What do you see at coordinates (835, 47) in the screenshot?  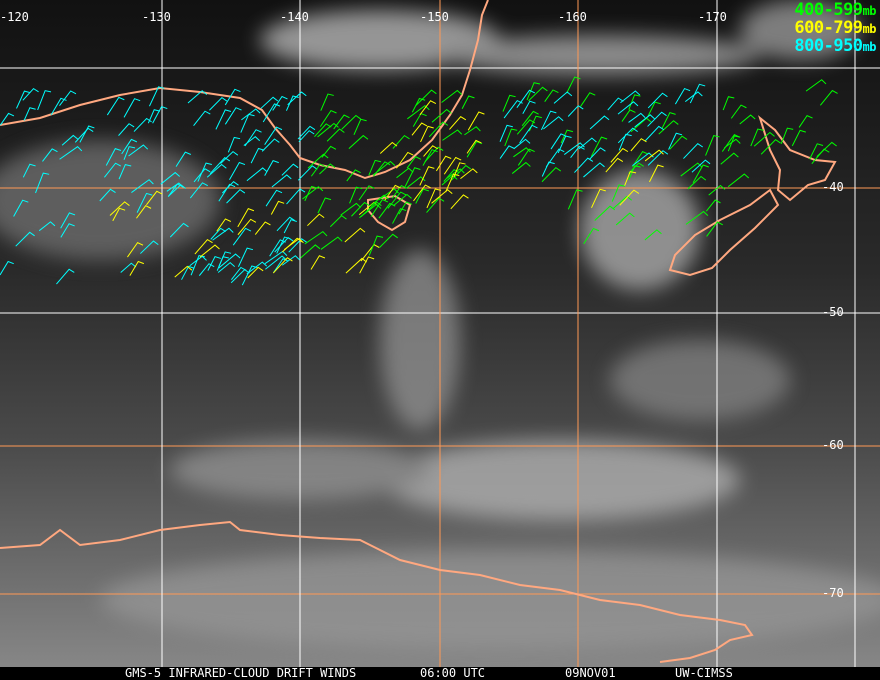 I see `legend-800-950: 800-950mb` at bounding box center [835, 47].